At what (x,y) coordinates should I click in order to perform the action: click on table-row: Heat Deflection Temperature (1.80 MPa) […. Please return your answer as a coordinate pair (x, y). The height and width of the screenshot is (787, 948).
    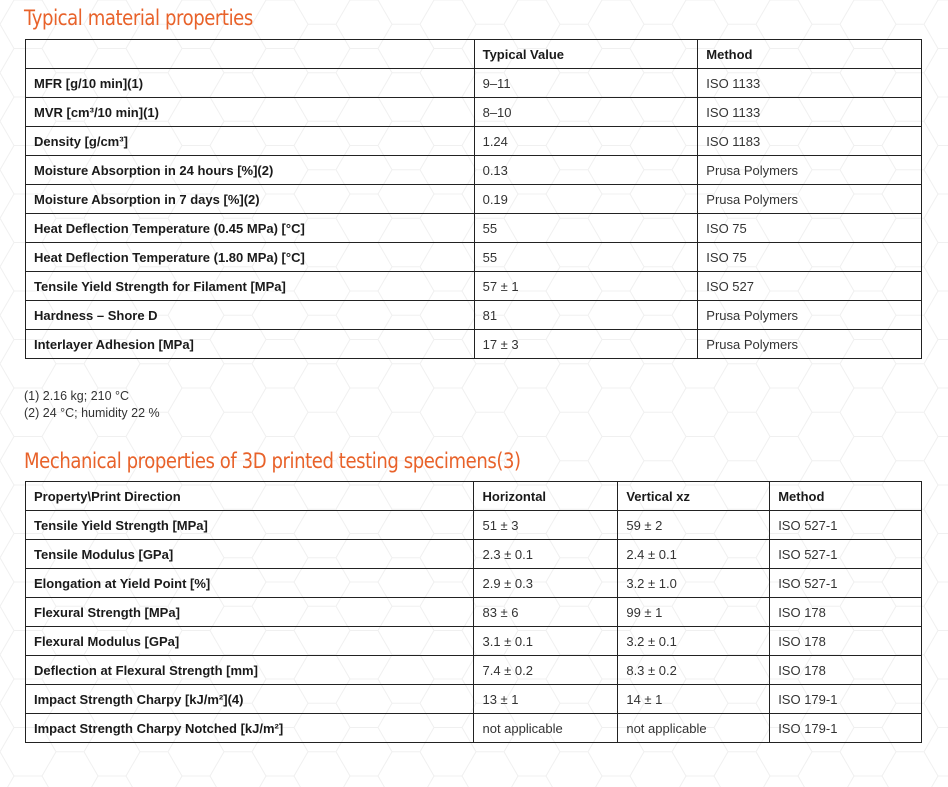
    Looking at the image, I should click on (473, 257).